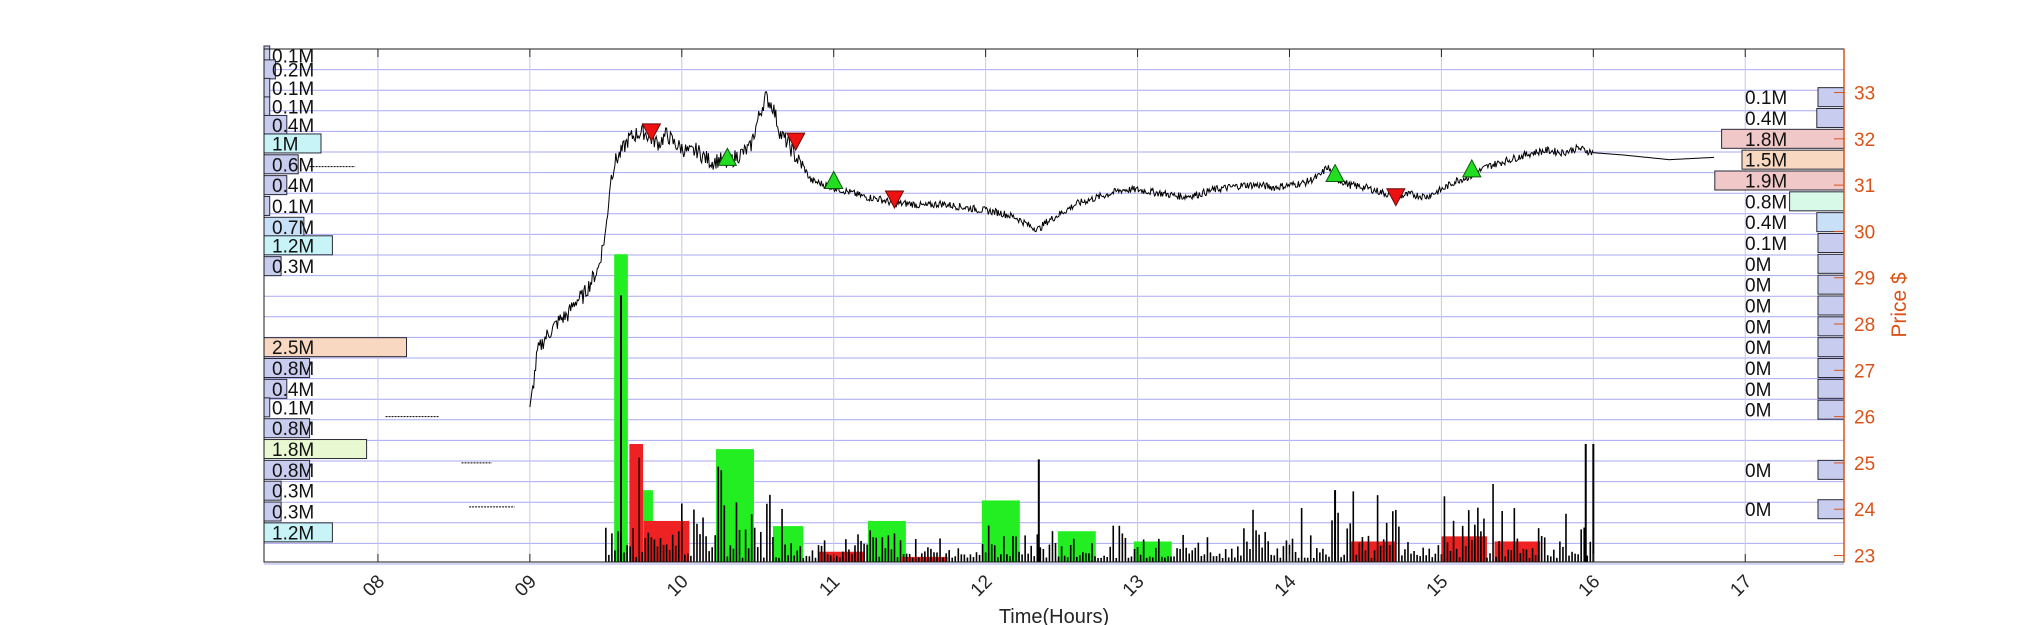 This screenshot has height=625, width=2031. I want to click on x-tick-label: 13, so click(1134, 586).